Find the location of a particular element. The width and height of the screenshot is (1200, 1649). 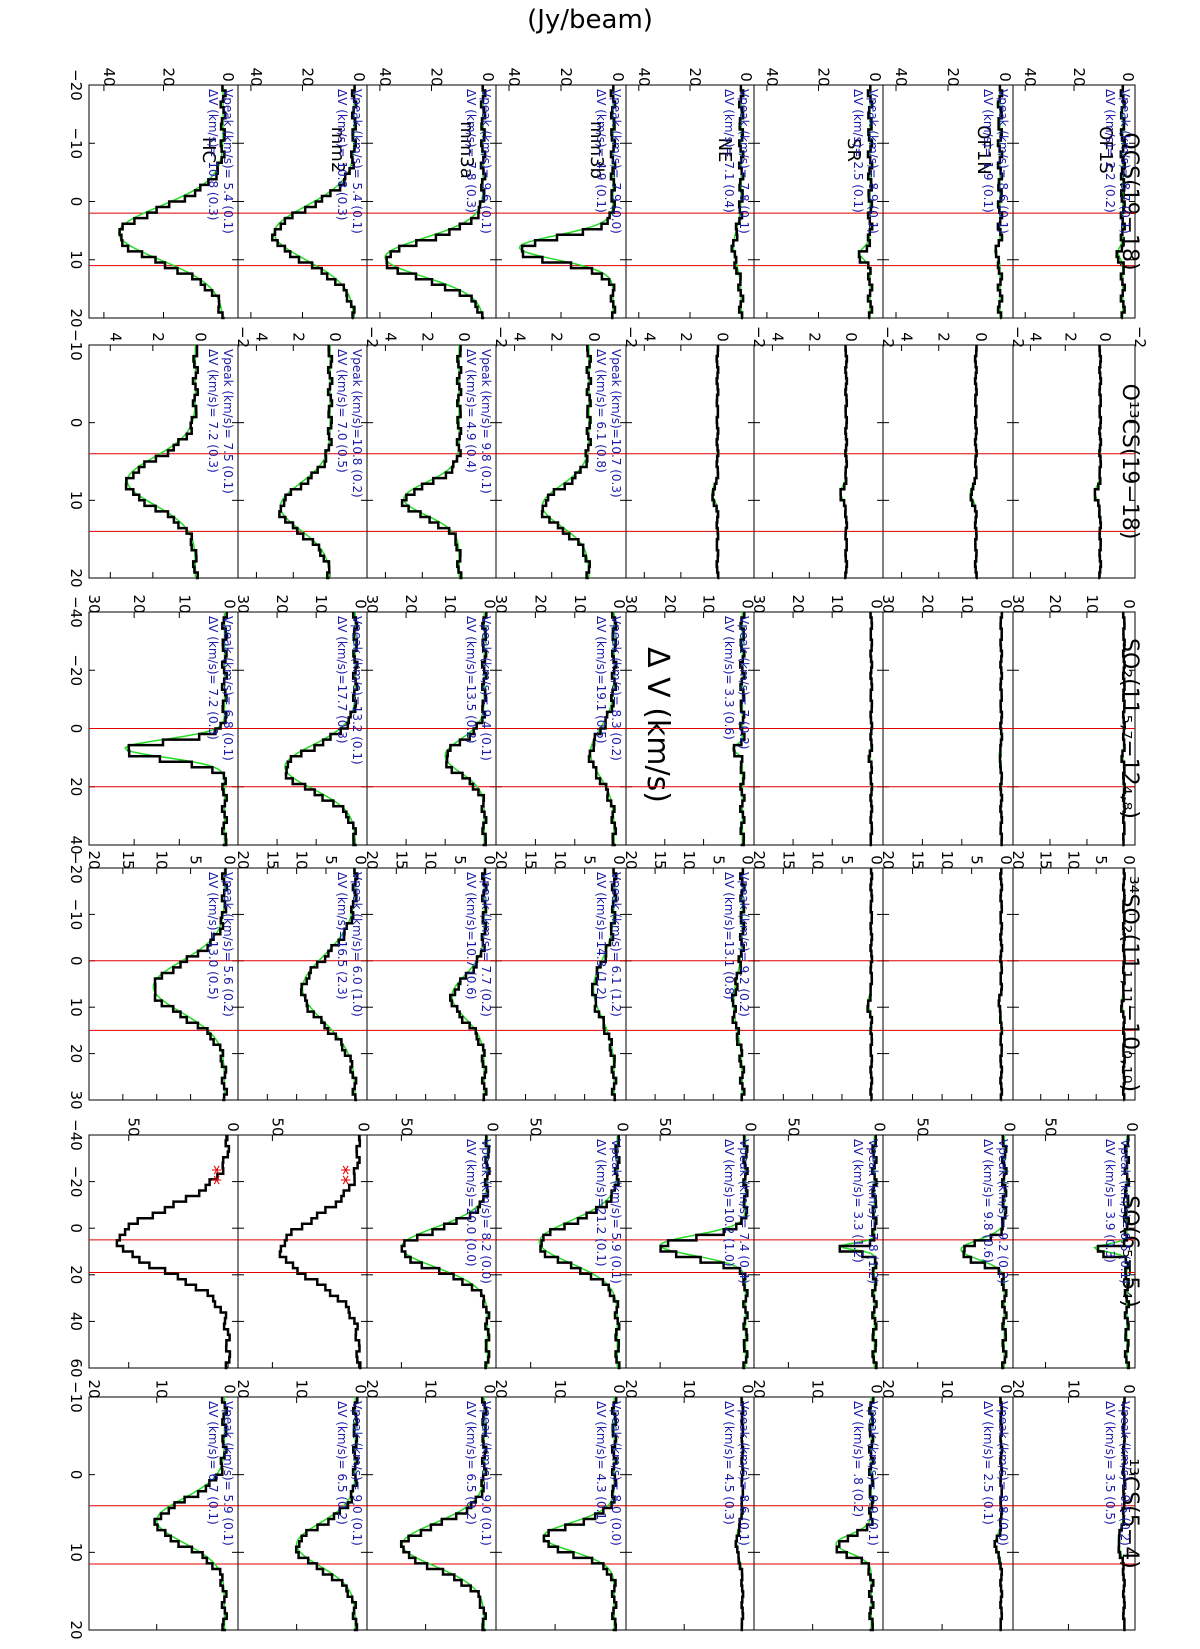

vpeak-label: Vpeak (km/s)=10.7 (0.3) is located at coordinates (616, 423).